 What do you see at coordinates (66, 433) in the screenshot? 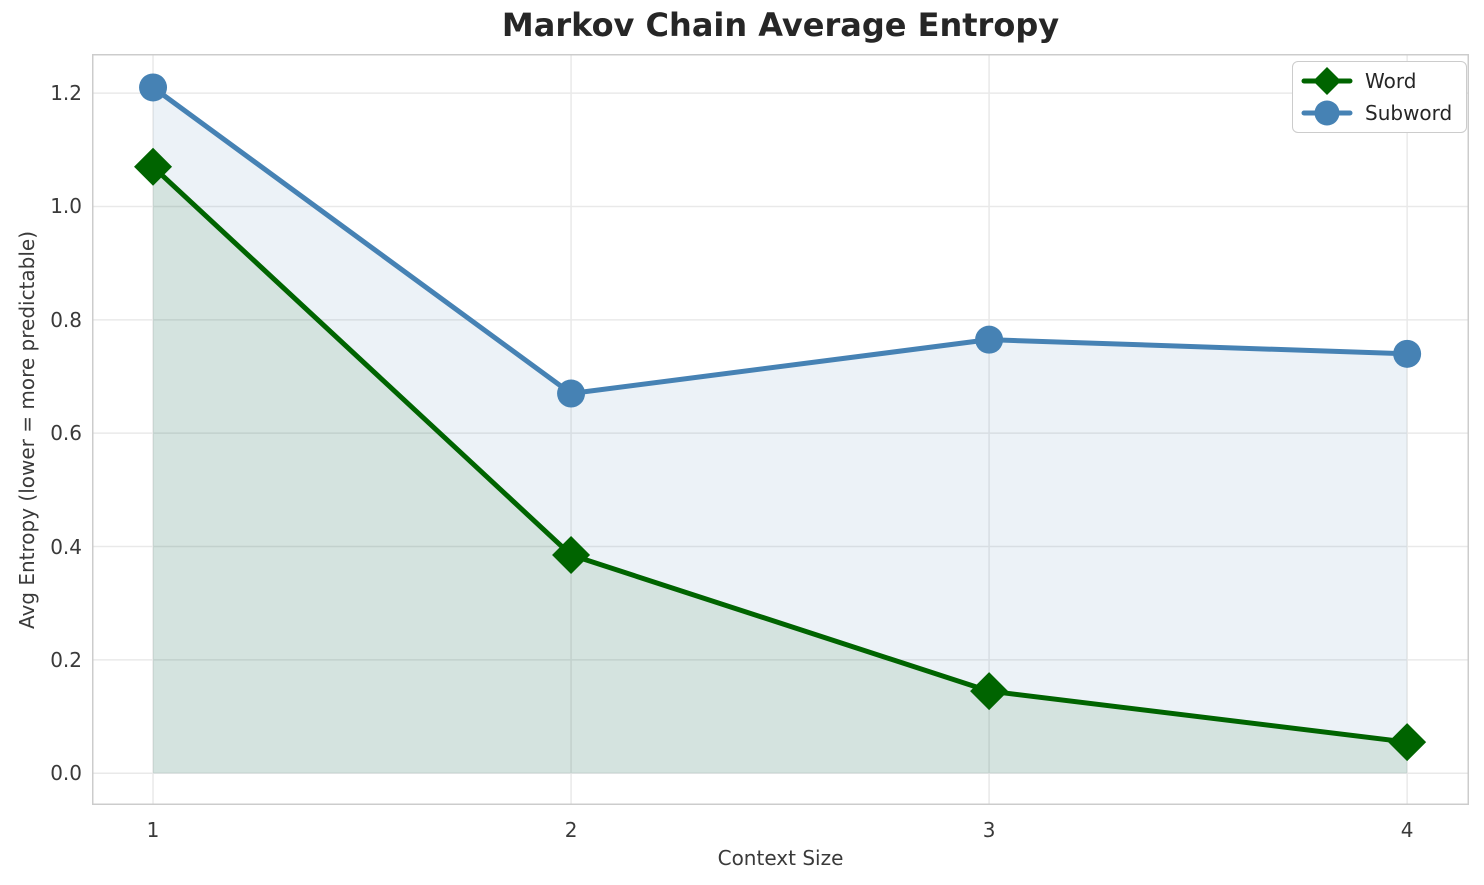
I see `y-tick-label: 0.6` at bounding box center [66, 433].